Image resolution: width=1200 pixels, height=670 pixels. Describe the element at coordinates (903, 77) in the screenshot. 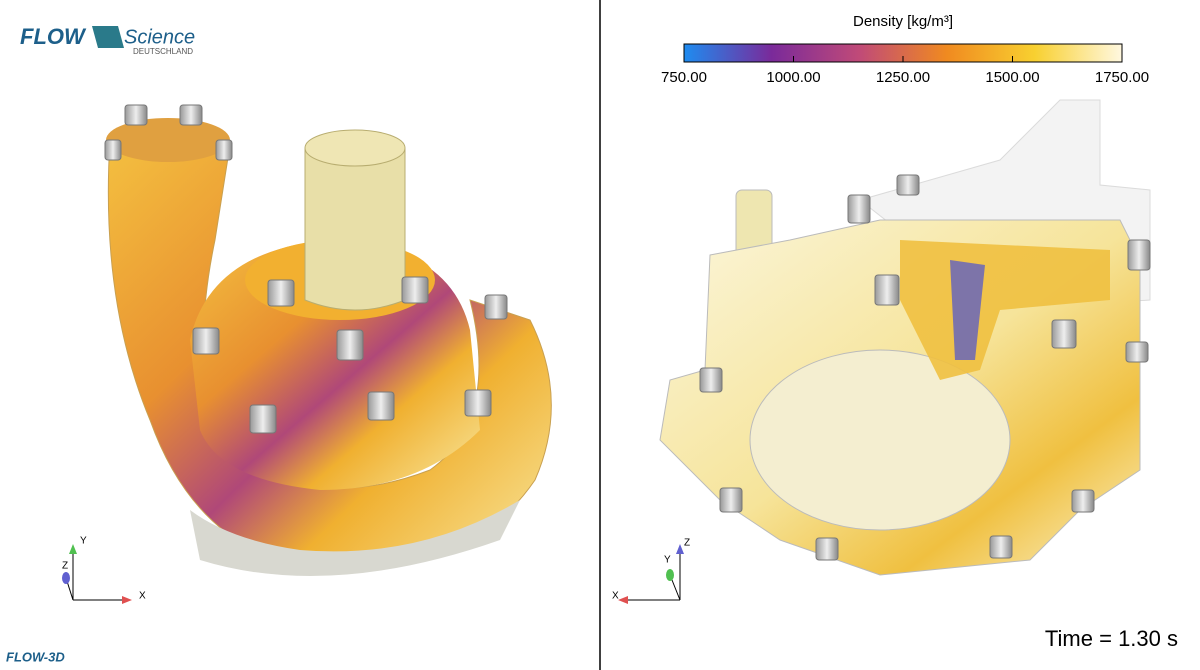

I see `colorbar-tick-label: 1250.00` at that location.